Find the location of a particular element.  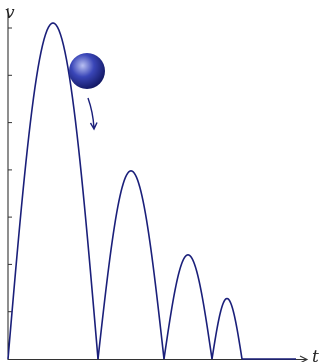

x-axis-label: t is located at coordinates (315, 354).